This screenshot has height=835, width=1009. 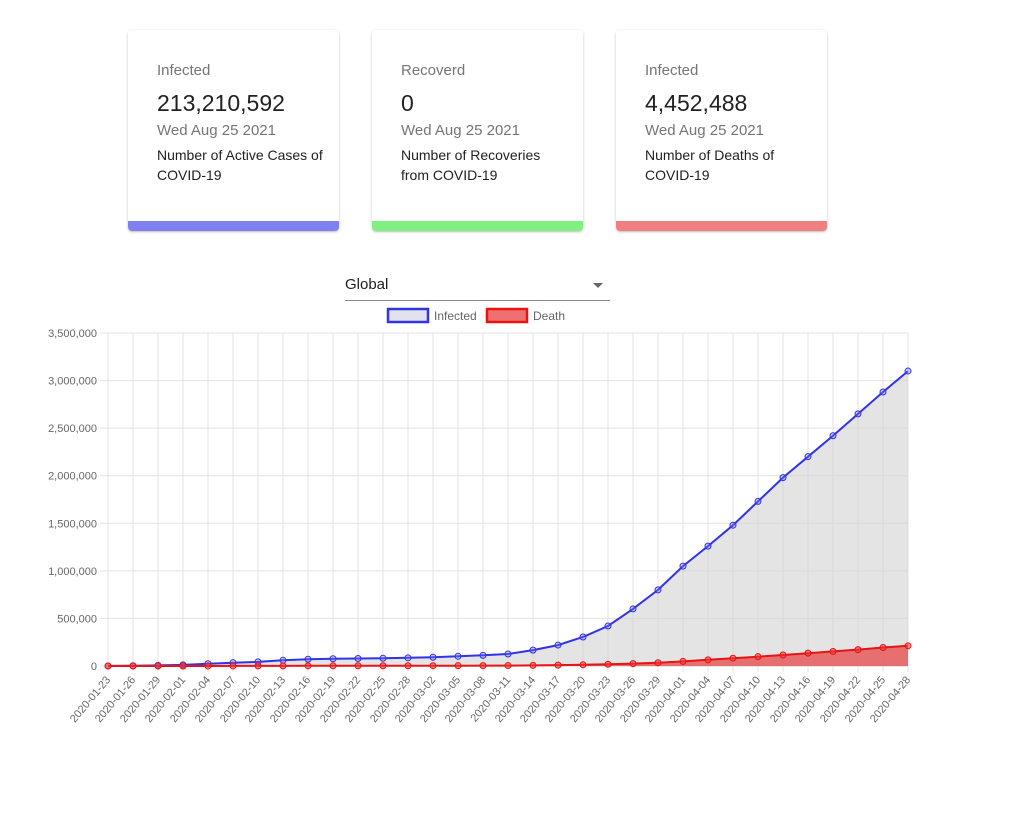 I want to click on legend-swatch-infected, so click(x=408, y=315).